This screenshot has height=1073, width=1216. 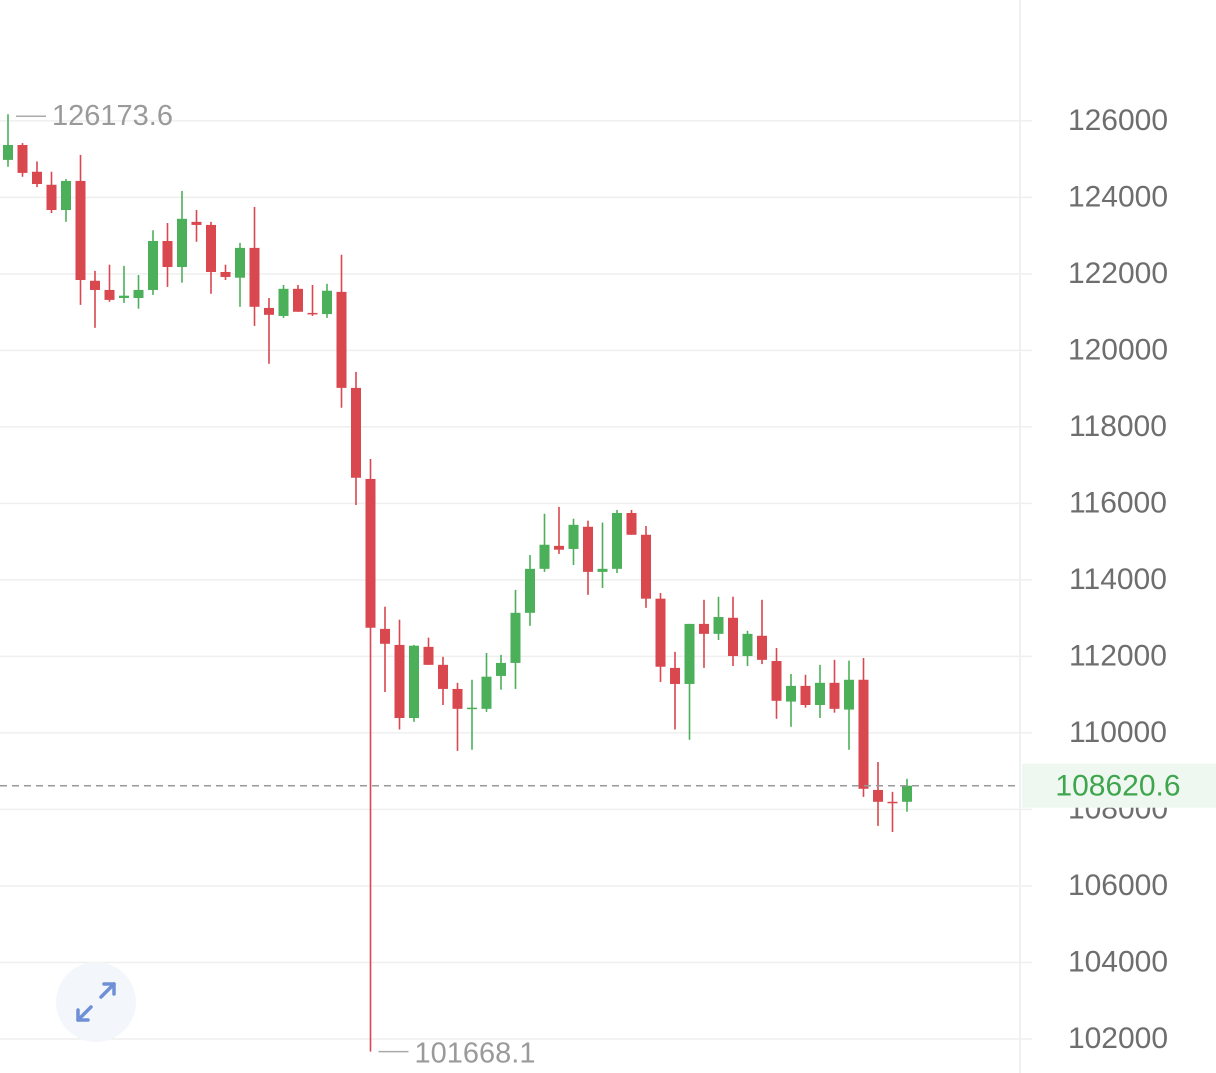 I want to click on y-tick-label: 110000, so click(x=1118, y=732).